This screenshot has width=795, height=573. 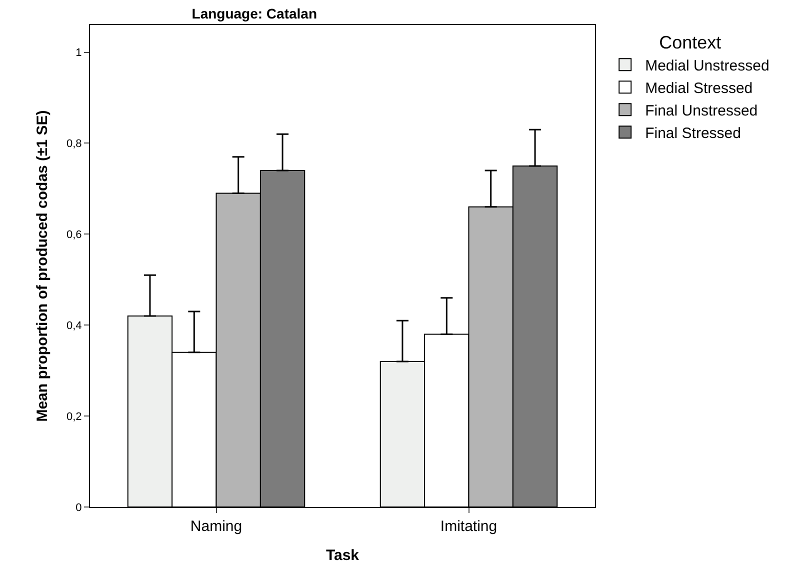 What do you see at coordinates (690, 42) in the screenshot?
I see `legend-title: Context` at bounding box center [690, 42].